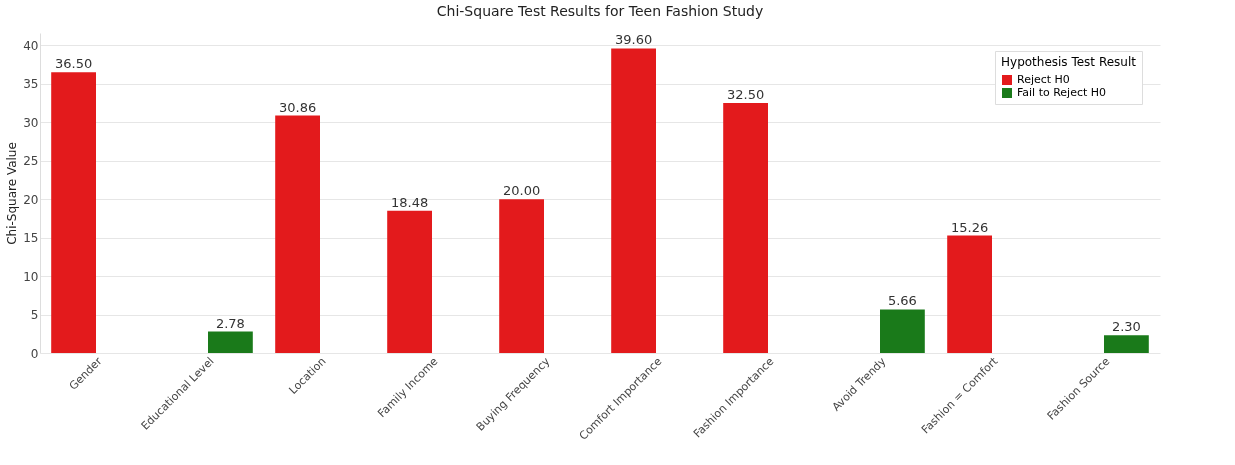  I want to click on data-label: 2.30, so click(1126, 327).